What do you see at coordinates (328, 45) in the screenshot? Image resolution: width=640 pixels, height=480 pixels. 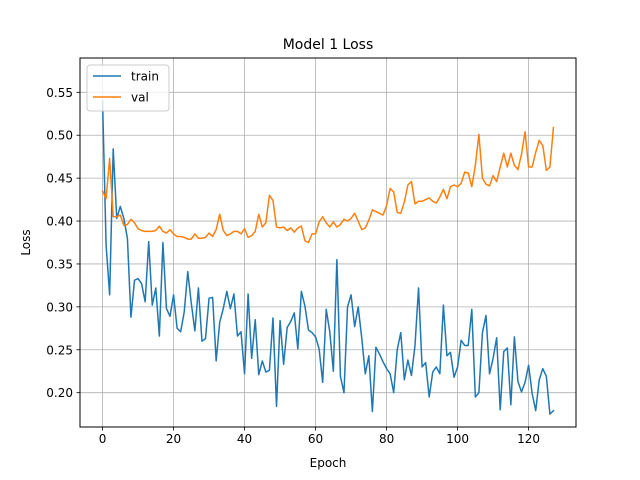 I see `chart-title: Model 1 Loss` at bounding box center [328, 45].